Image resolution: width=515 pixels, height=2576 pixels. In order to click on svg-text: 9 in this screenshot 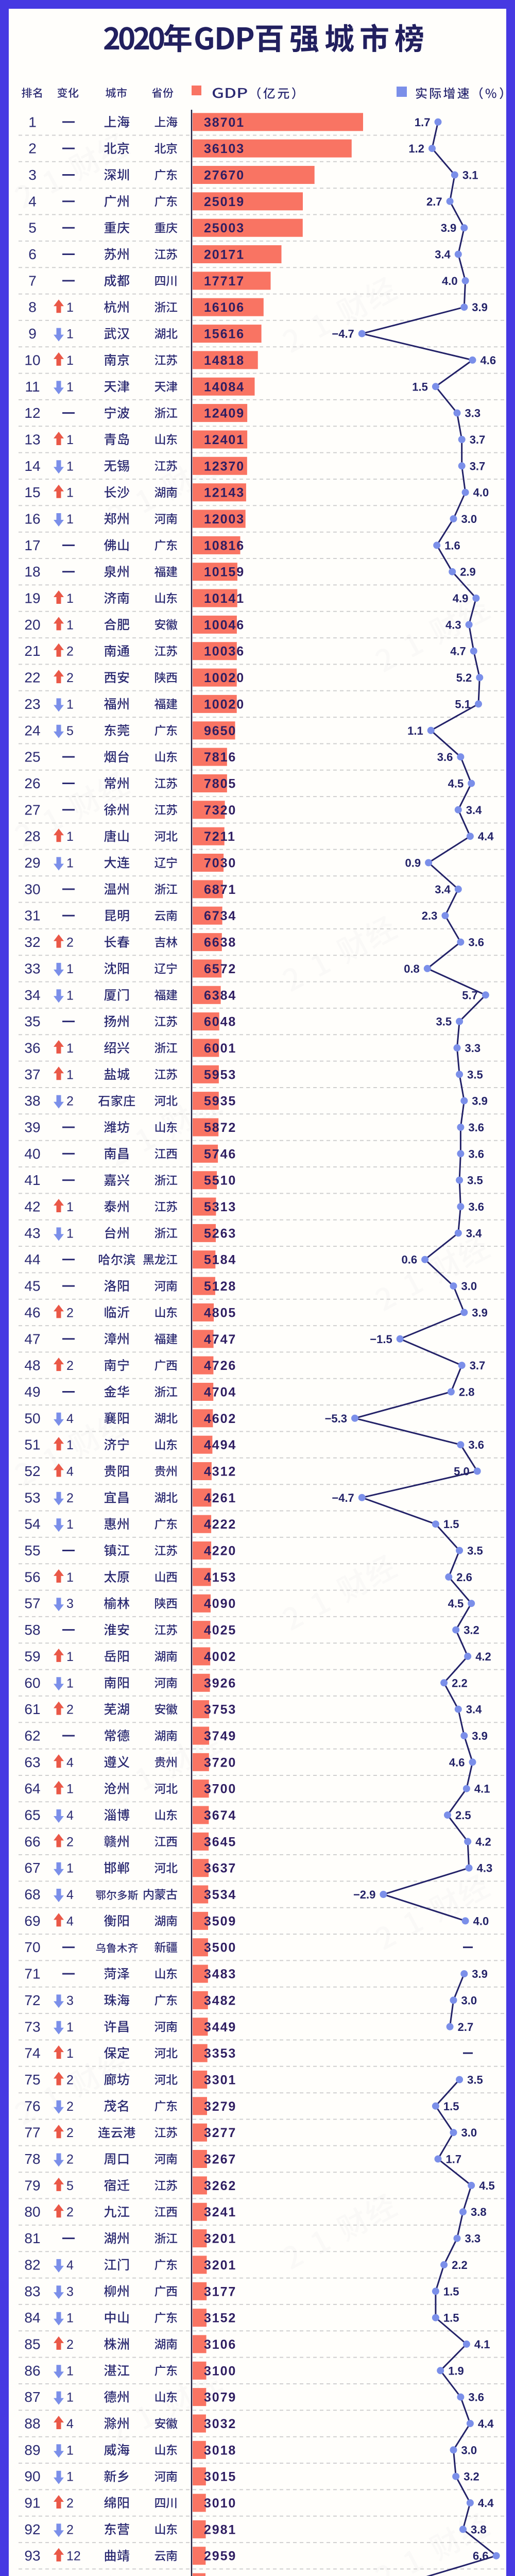, I will do `click(32, 334)`.